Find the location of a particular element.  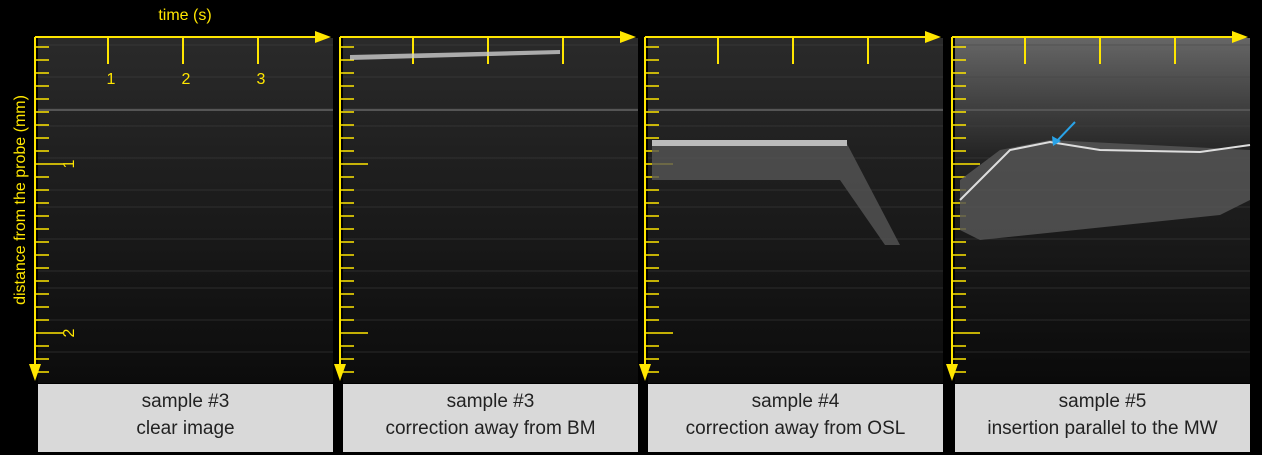

caption: clear image is located at coordinates (185, 428).